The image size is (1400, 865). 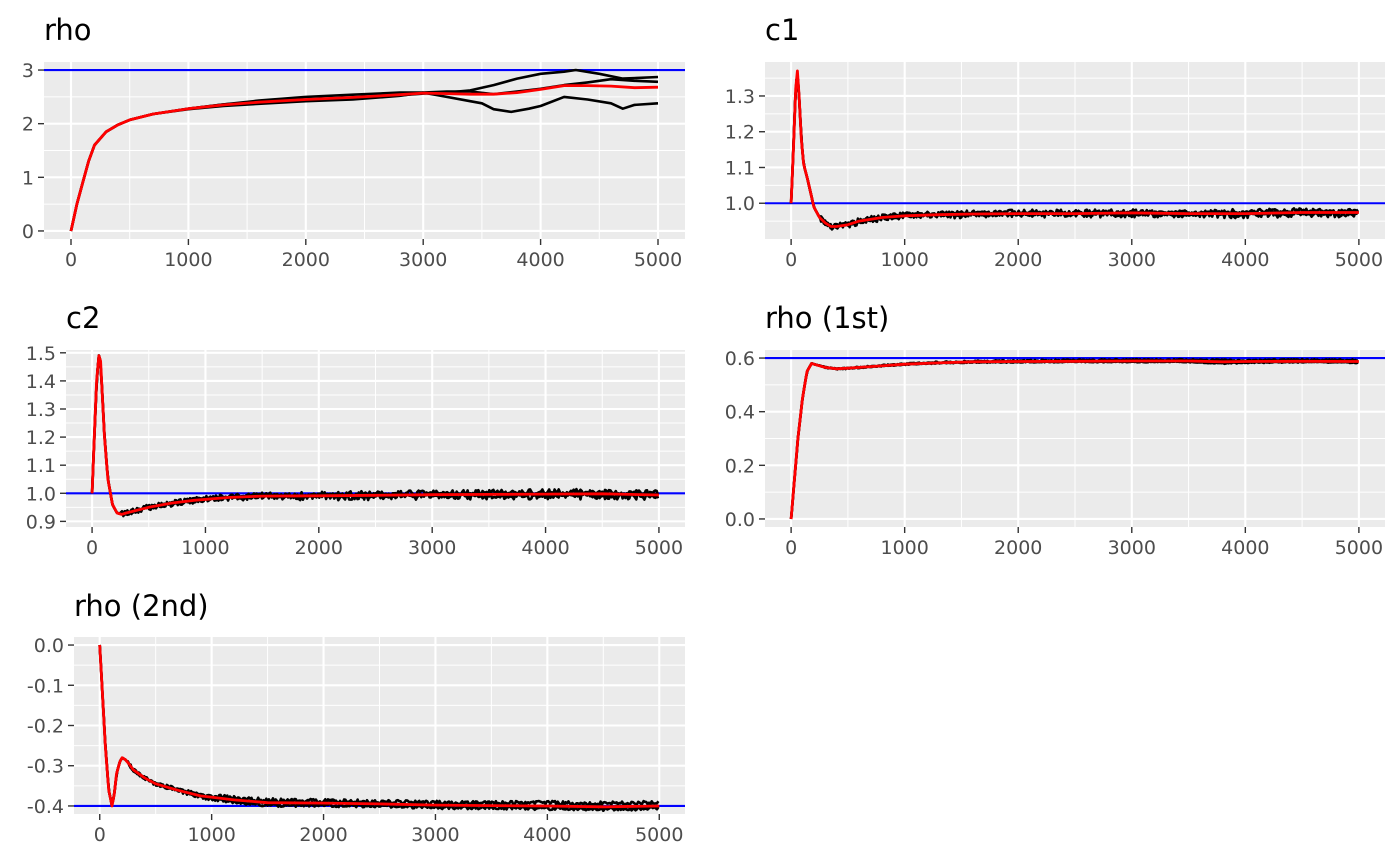 I want to click on y-tick-label-rho-2nd: -0.1, so click(x=45, y=686).